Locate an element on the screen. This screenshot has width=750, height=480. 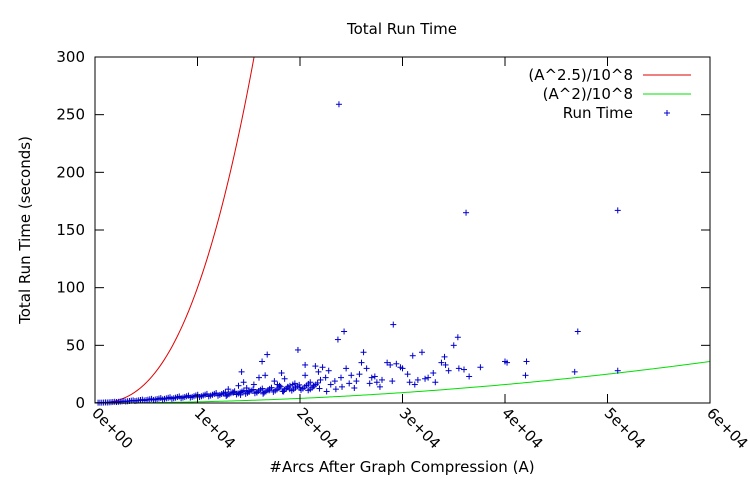
y-tick-label: 50 is located at coordinates (75, 345).